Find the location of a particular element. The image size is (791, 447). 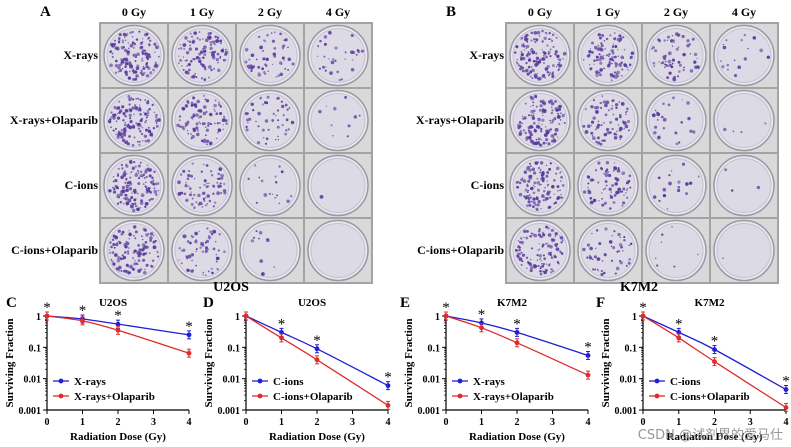

panel-b-col-header: 2 Gy is located at coordinates (676, 12).